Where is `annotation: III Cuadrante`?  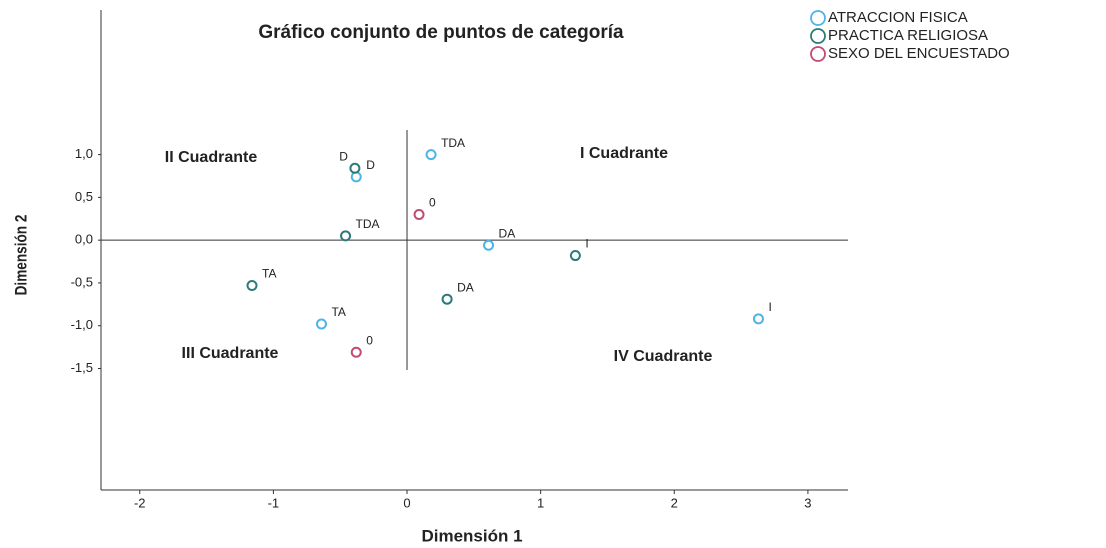 annotation: III Cuadrante is located at coordinates (230, 353).